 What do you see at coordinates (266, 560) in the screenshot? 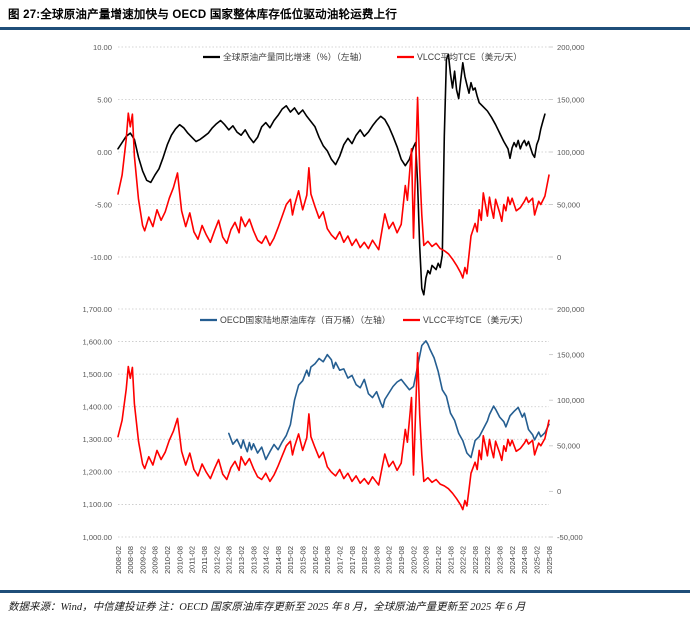
I see `x-axis-tick: 2014-02` at bounding box center [266, 560].